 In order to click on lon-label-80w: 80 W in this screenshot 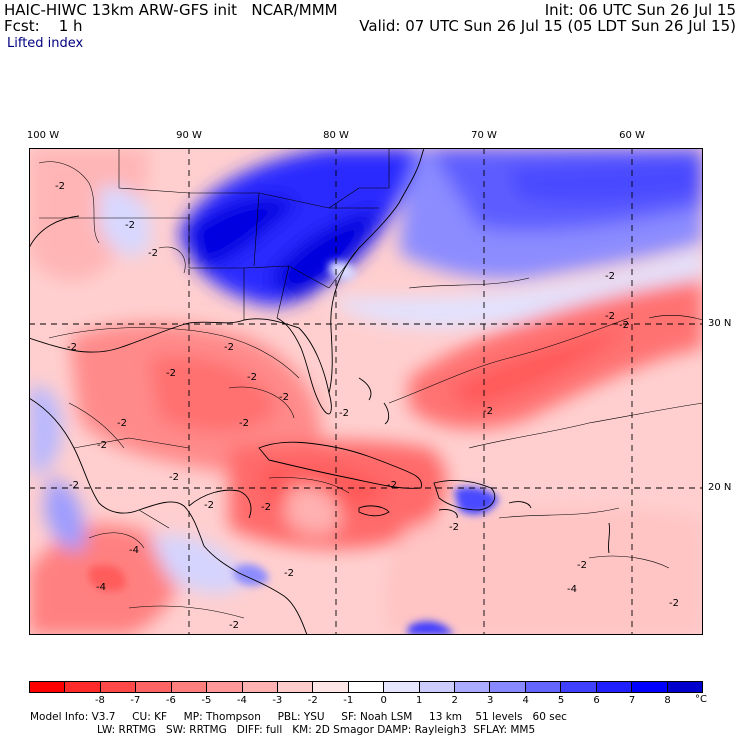, I will do `click(336, 135)`.